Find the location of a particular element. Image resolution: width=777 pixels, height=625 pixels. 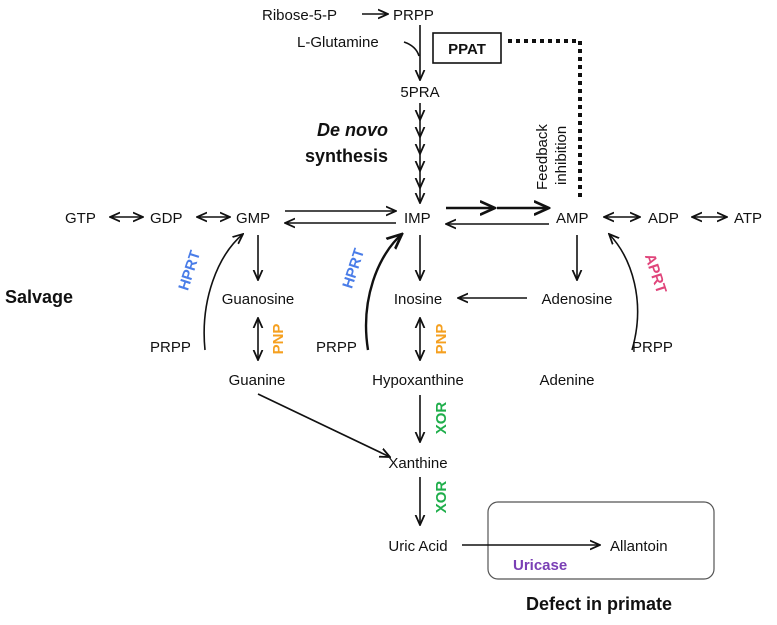

aprt-enzyme: APRT is located at coordinates (655, 274).